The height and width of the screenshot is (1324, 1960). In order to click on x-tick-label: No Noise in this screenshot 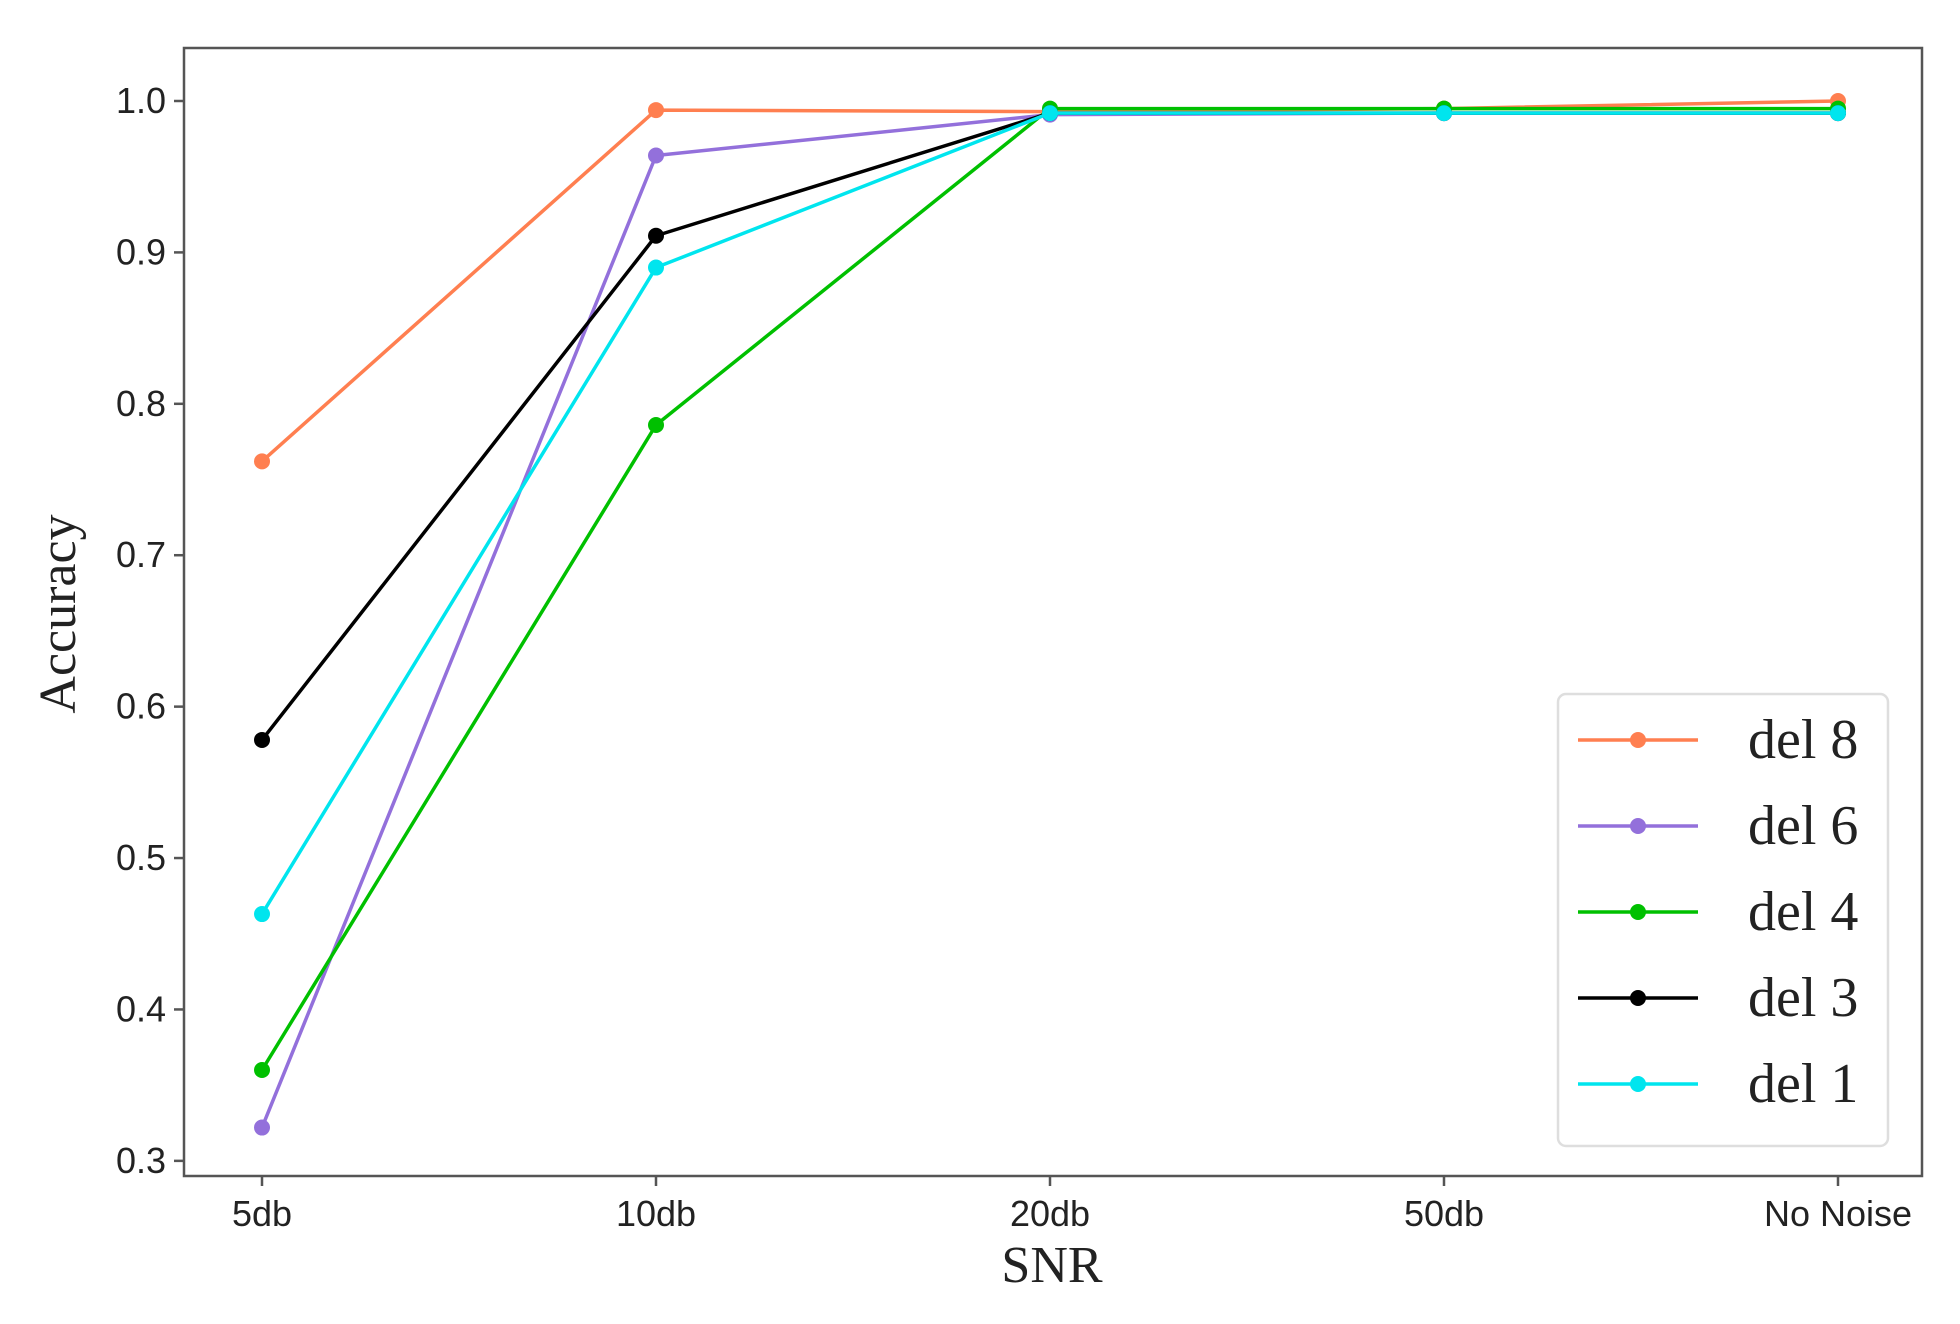, I will do `click(1838, 1213)`.